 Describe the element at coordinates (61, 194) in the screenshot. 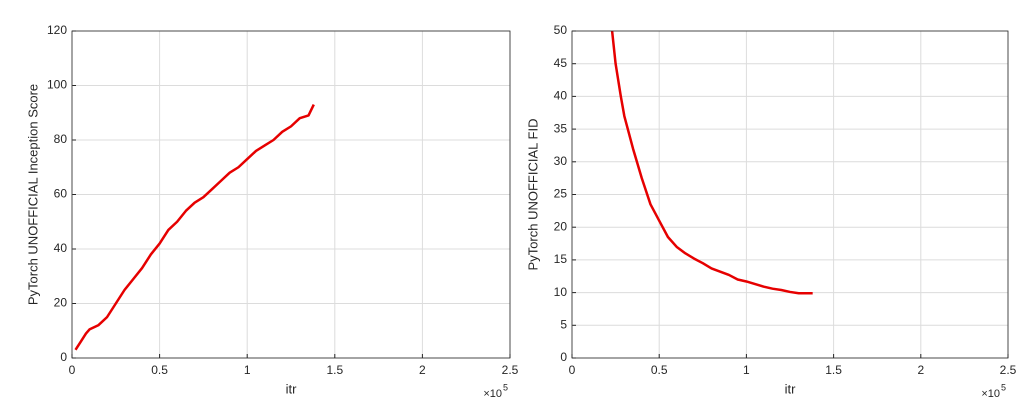

I see `y-tick-label: 60` at that location.